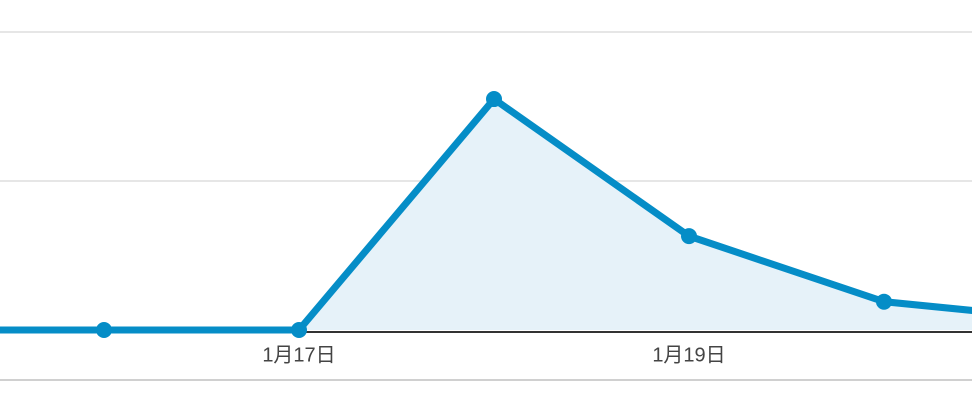 The width and height of the screenshot is (972, 417). I want to click on x-tick-label: 1月17日, so click(298, 355).